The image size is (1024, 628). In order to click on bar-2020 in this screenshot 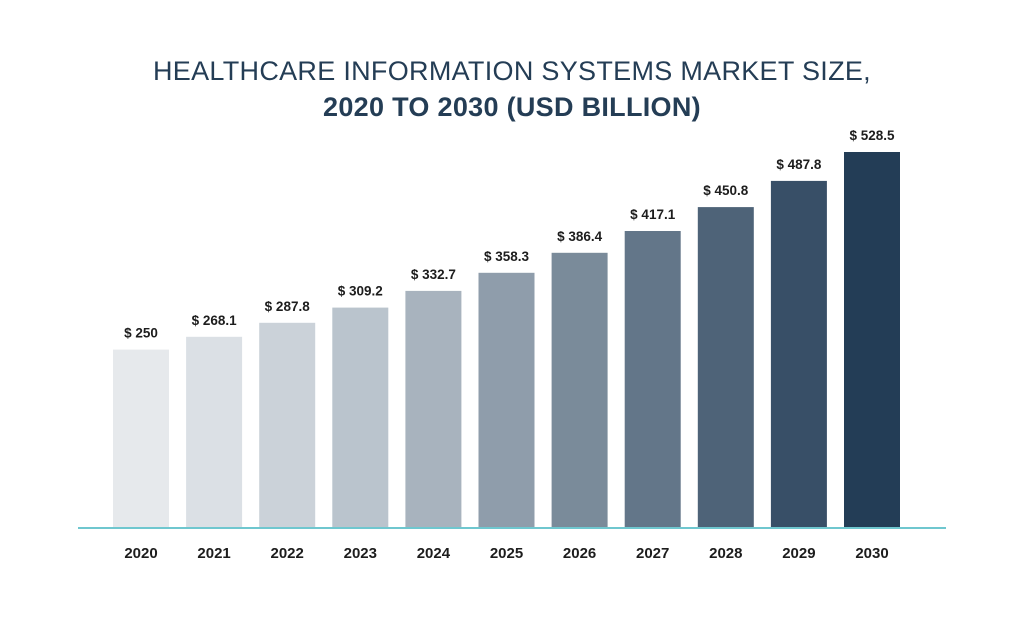, I will do `click(141, 438)`.